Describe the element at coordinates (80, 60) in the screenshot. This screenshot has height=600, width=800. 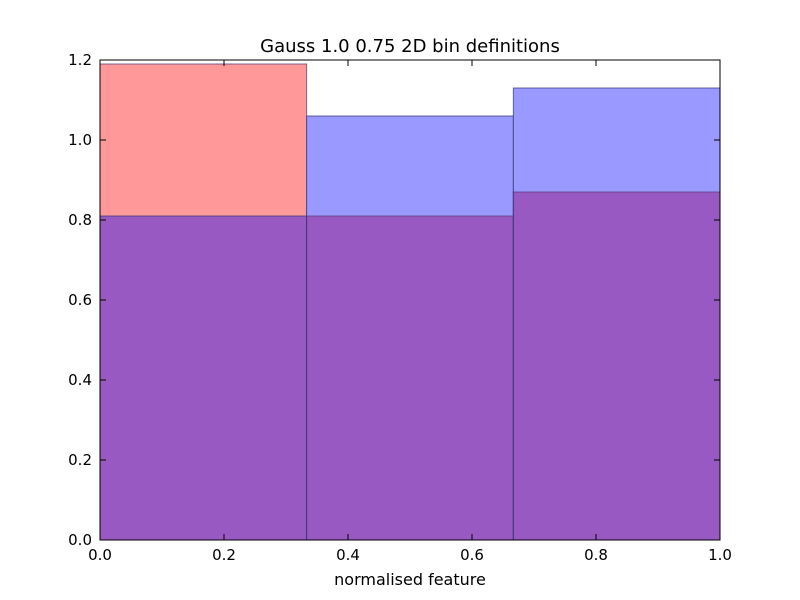
I see `y-tick-label: 1.2` at that location.